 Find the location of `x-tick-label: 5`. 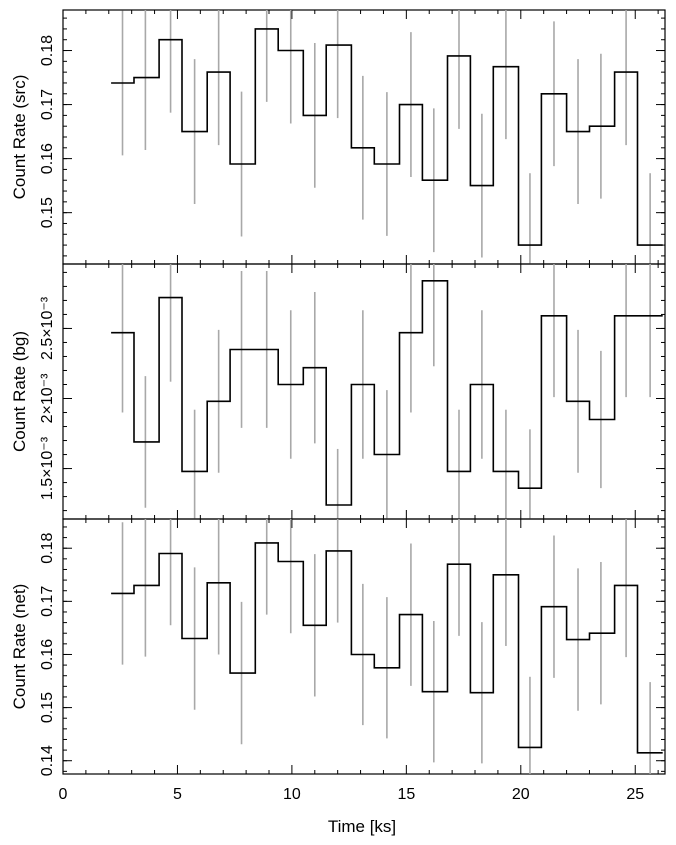

x-tick-label: 5 is located at coordinates (177, 794).